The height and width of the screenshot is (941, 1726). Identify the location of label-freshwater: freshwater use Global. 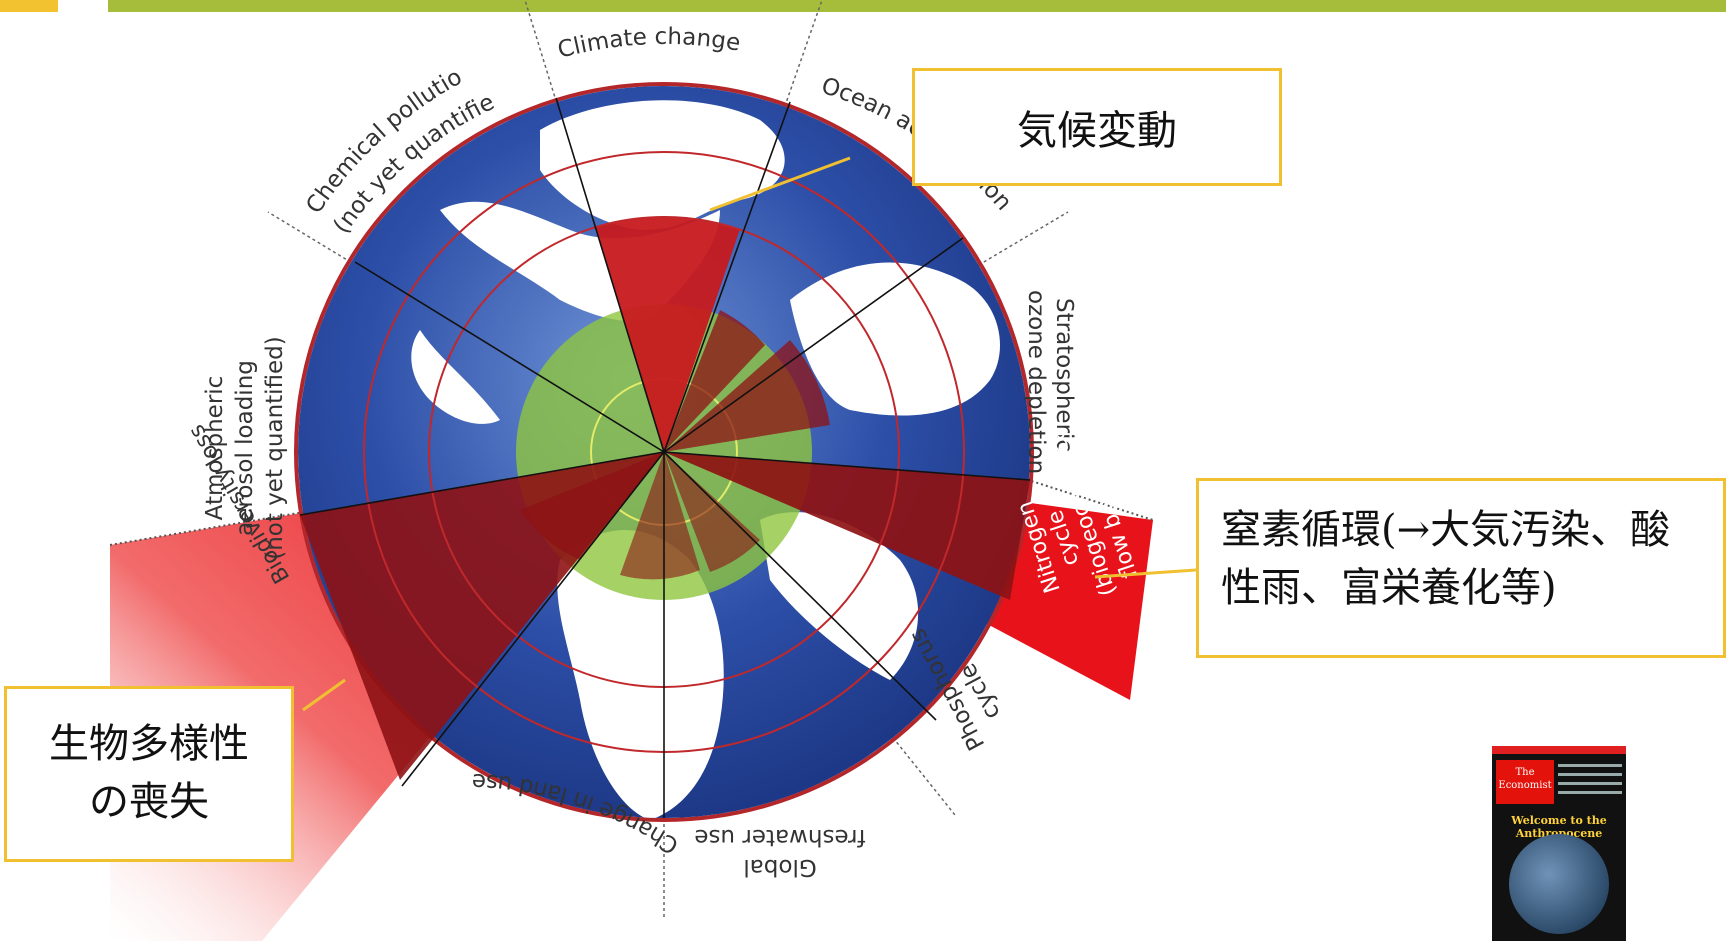
(779, 852).